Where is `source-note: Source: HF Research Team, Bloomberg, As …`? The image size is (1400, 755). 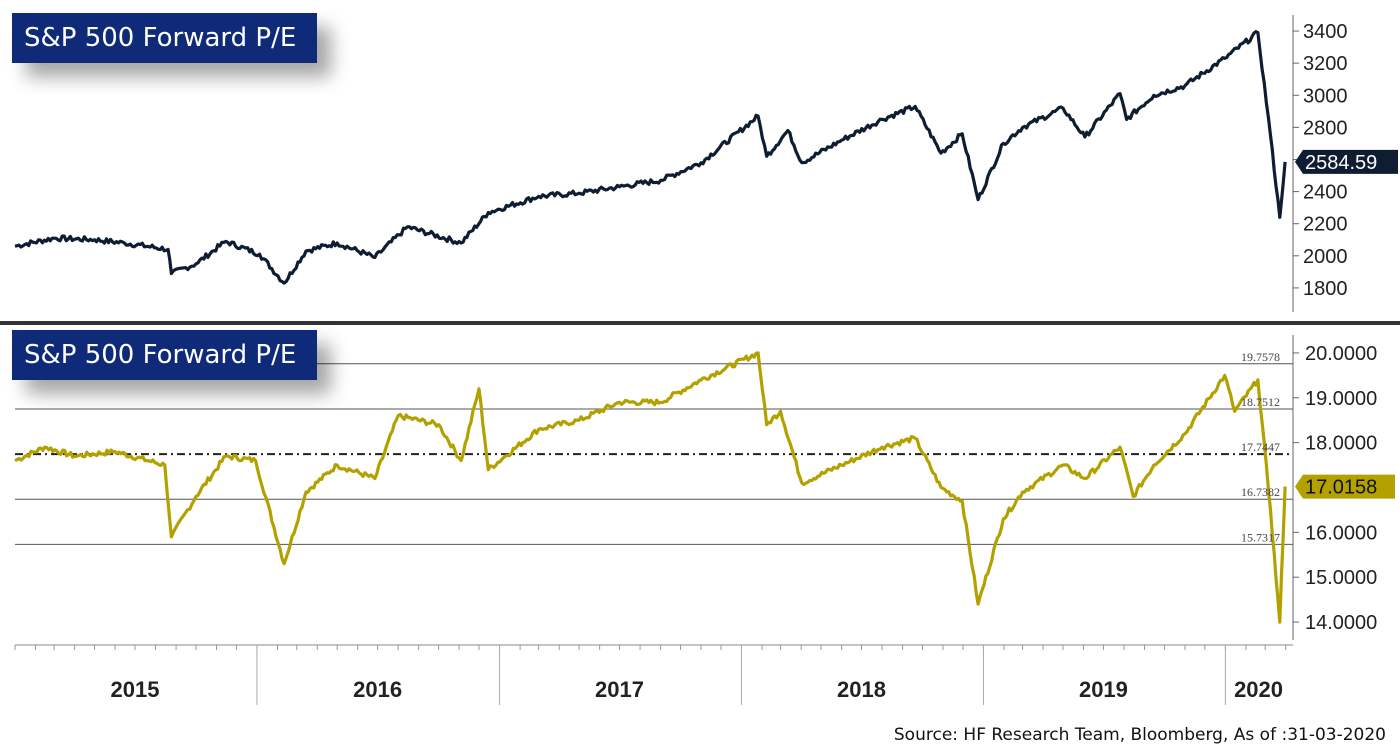
source-note: Source: HF Research Team, Bloomberg, As … is located at coordinates (1139, 735).